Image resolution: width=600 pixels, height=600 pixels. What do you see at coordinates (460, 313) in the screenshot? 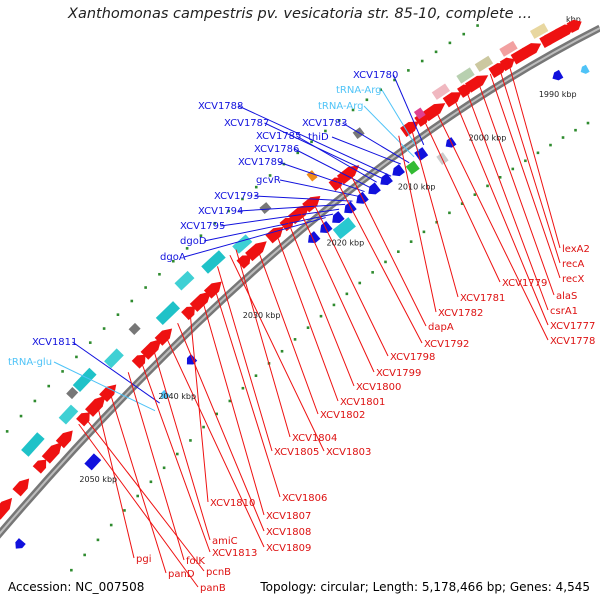
I see `lower-gene-label: XCV1782` at bounding box center [460, 313].